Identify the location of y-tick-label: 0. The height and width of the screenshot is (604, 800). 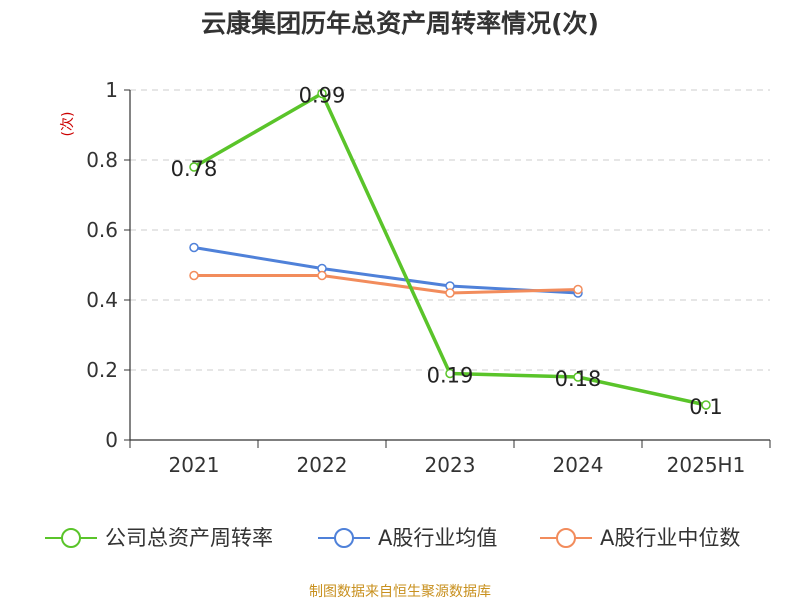
(111, 440).